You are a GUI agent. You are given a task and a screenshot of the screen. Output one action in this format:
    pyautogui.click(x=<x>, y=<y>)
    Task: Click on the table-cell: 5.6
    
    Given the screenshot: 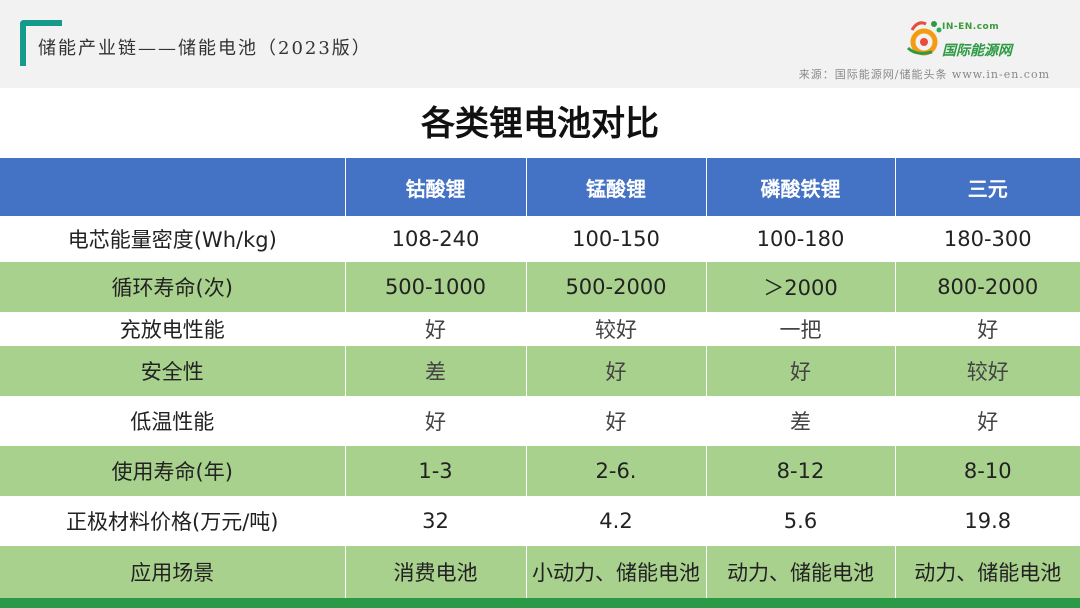 What is the action you would take?
    pyautogui.click(x=801, y=521)
    